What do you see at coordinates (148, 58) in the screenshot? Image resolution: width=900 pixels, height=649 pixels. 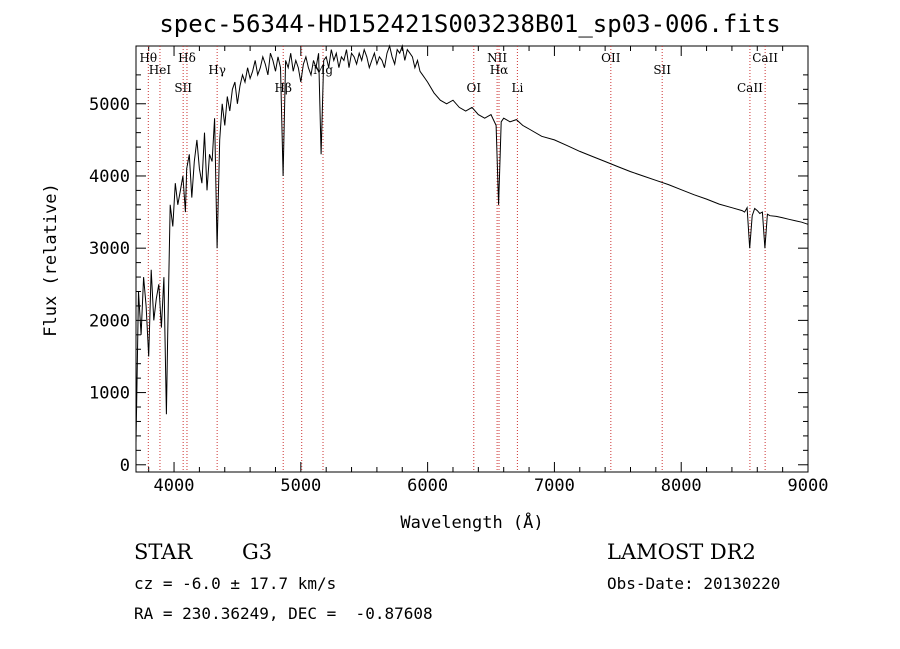 I see `spectral-line-label: Hθ` at bounding box center [148, 58].